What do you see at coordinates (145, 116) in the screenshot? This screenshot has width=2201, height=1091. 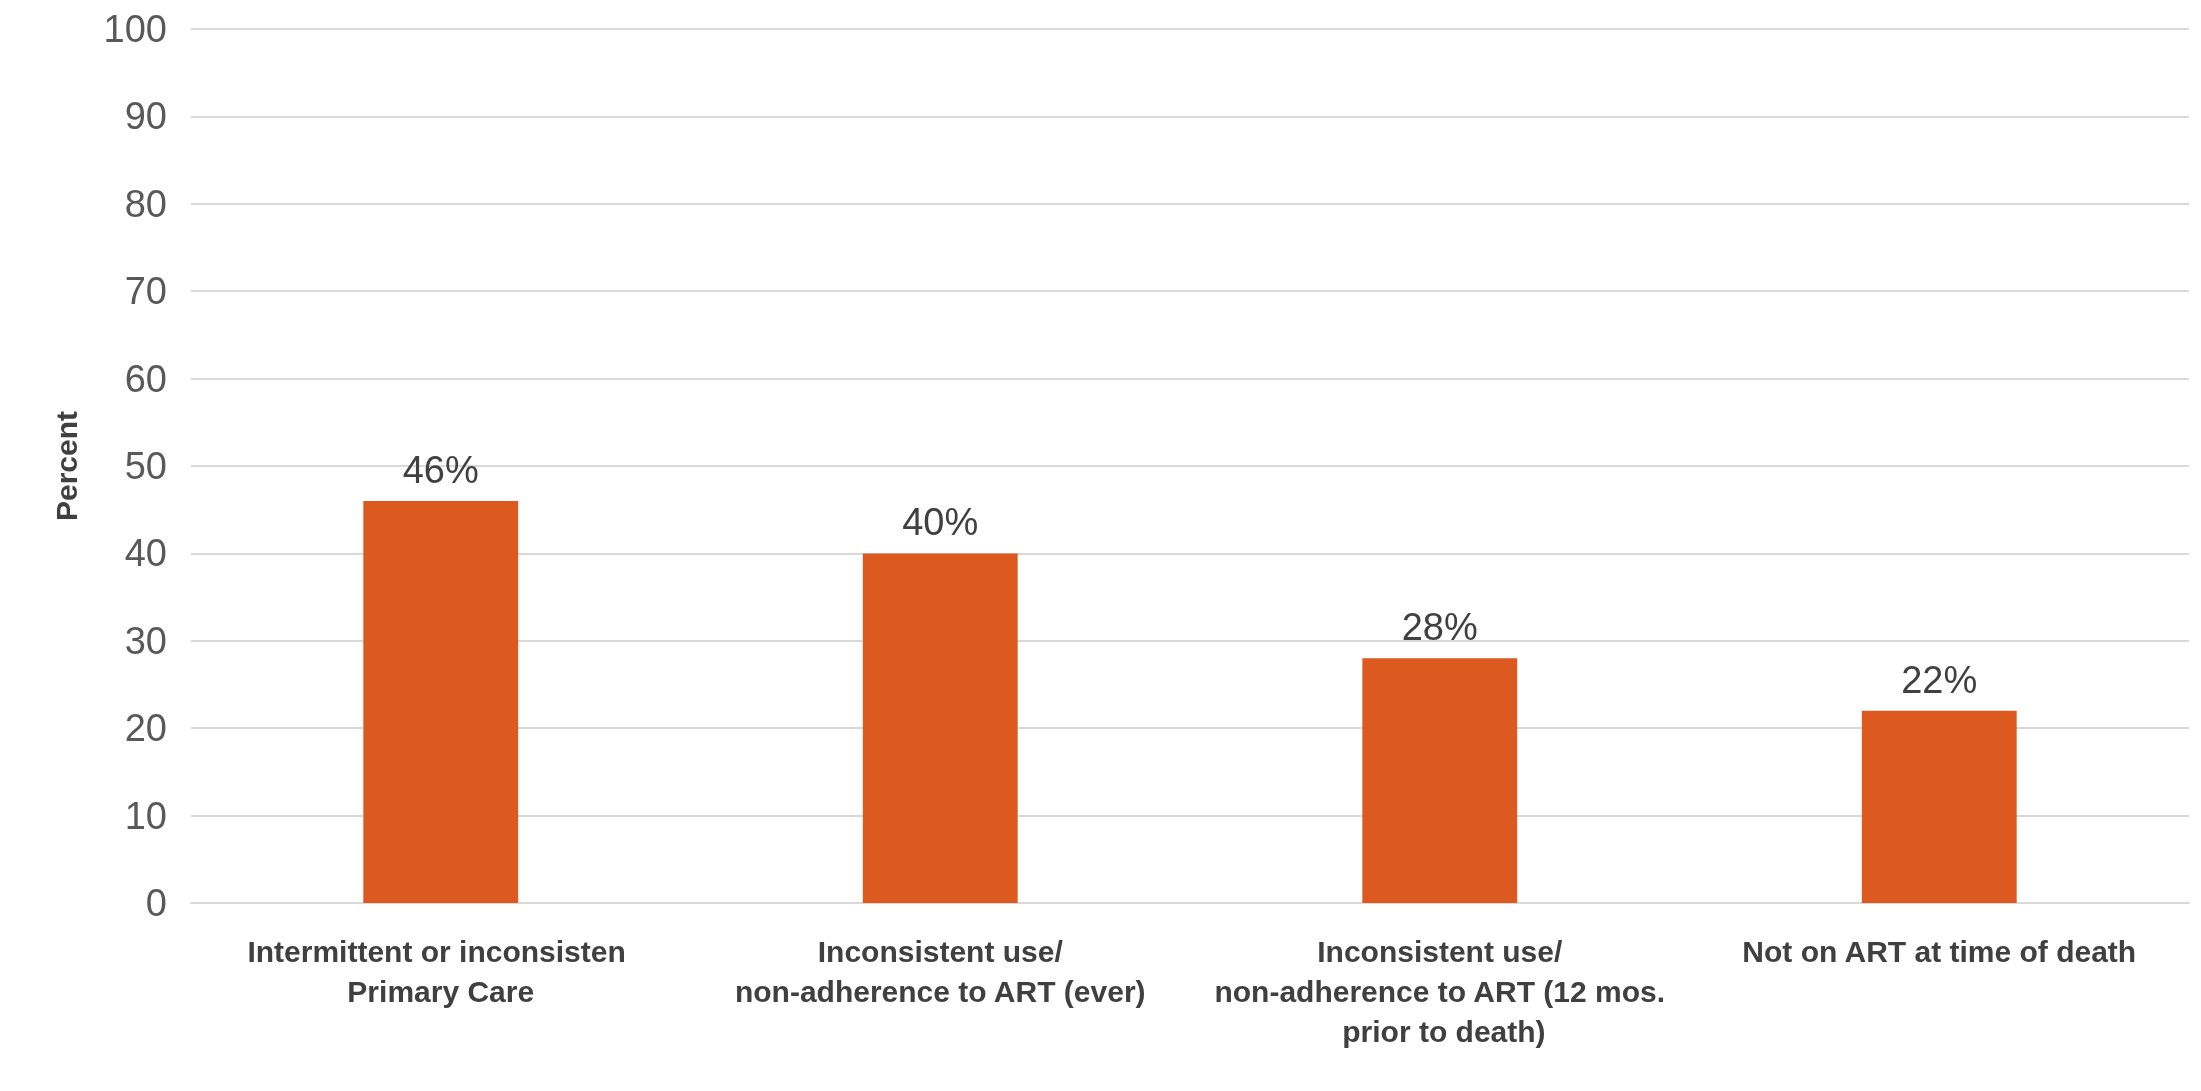 I see `y-tick-label: 90` at bounding box center [145, 116].